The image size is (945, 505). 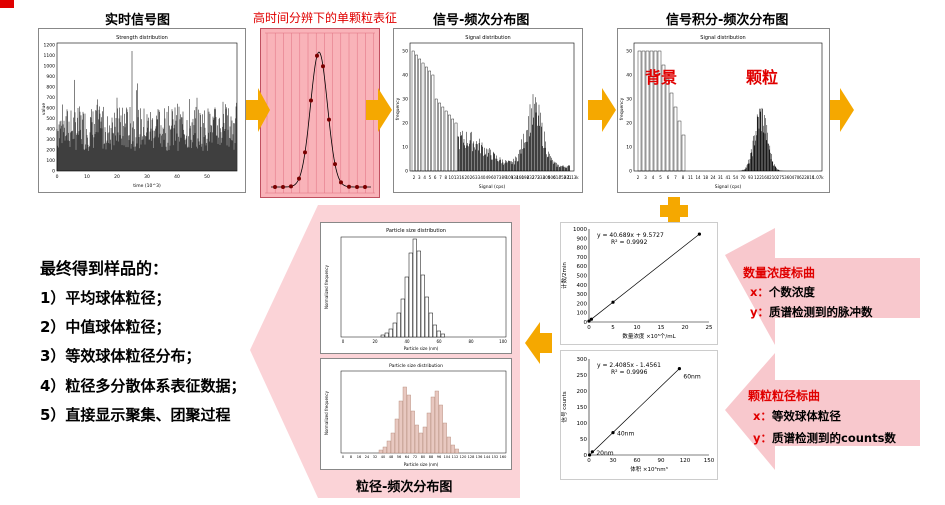 What do you see at coordinates (471, 457) in the screenshot?
I see `psd-bottom-xtick: 128` at bounding box center [471, 457].